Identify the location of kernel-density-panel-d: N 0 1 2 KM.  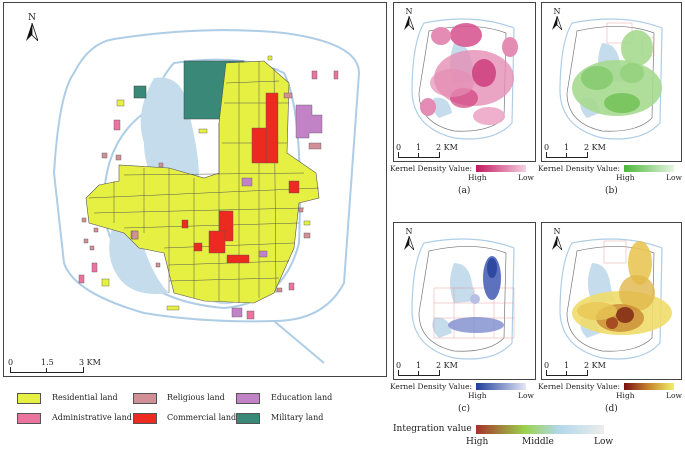
(611, 301).